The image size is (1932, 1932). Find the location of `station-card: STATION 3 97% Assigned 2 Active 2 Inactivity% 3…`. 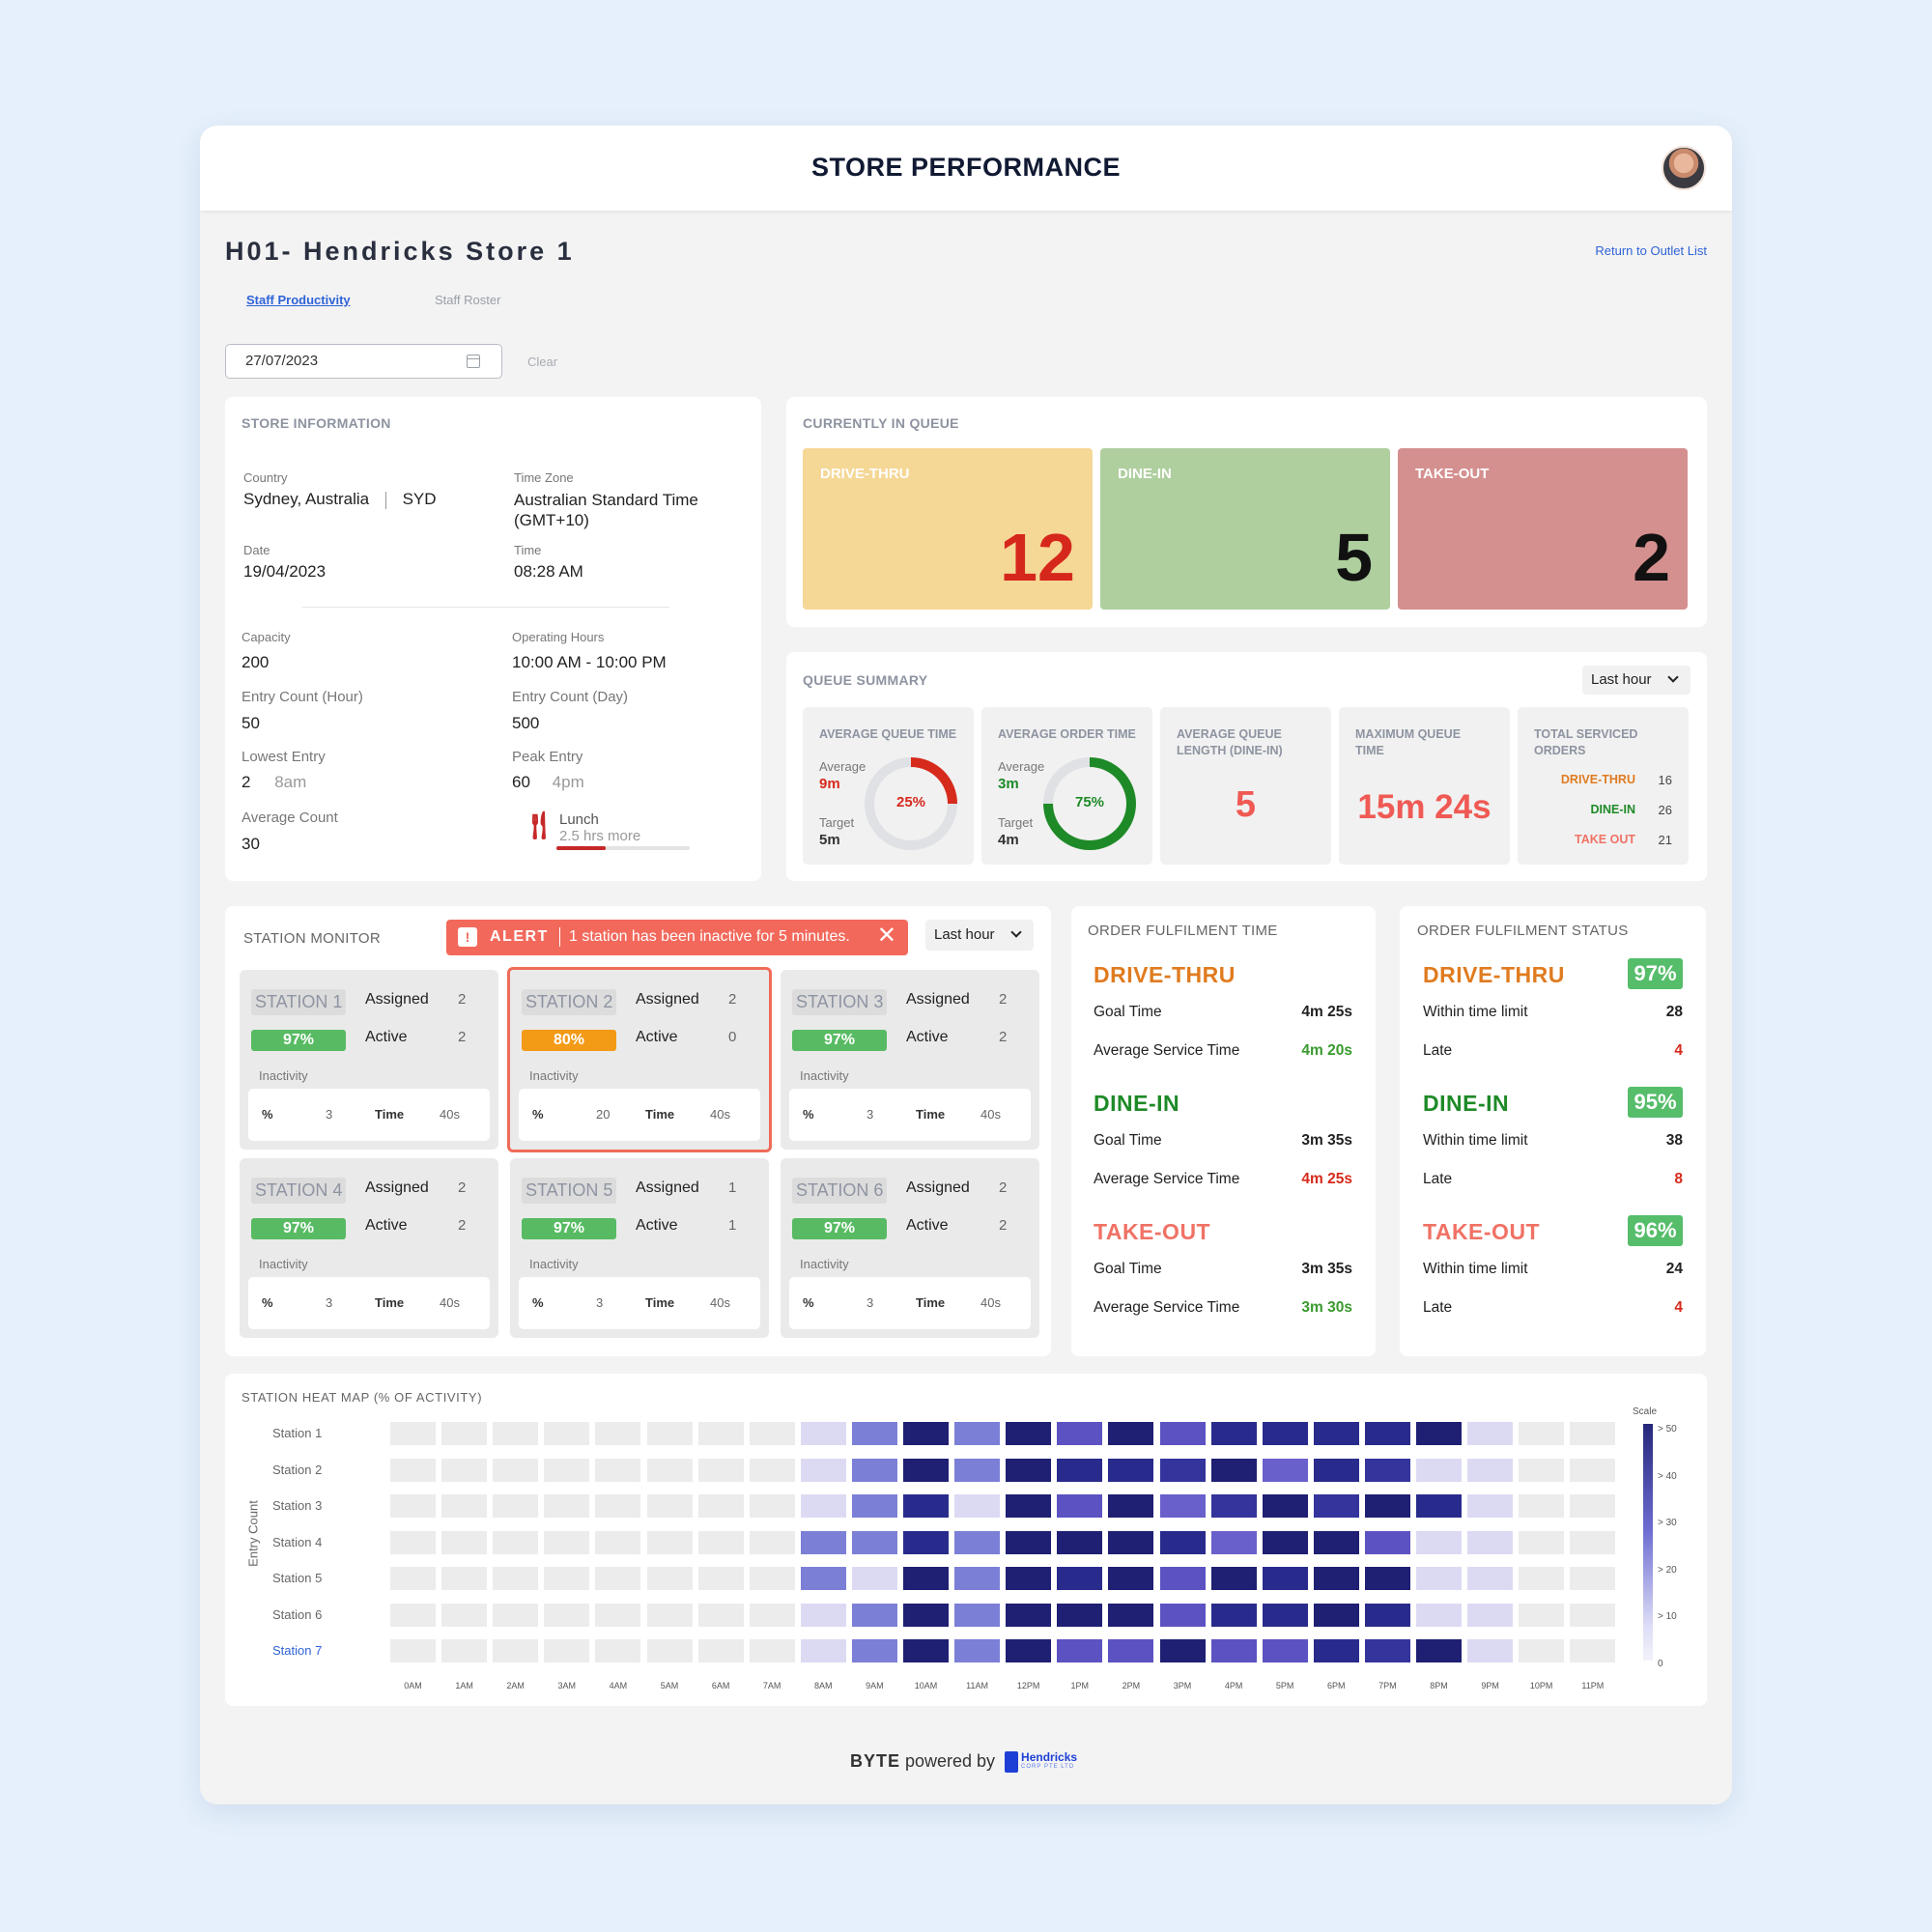

station-card: STATION 3 97% Assigned 2 Active 2 Inactivity% 3… is located at coordinates (910, 1060).